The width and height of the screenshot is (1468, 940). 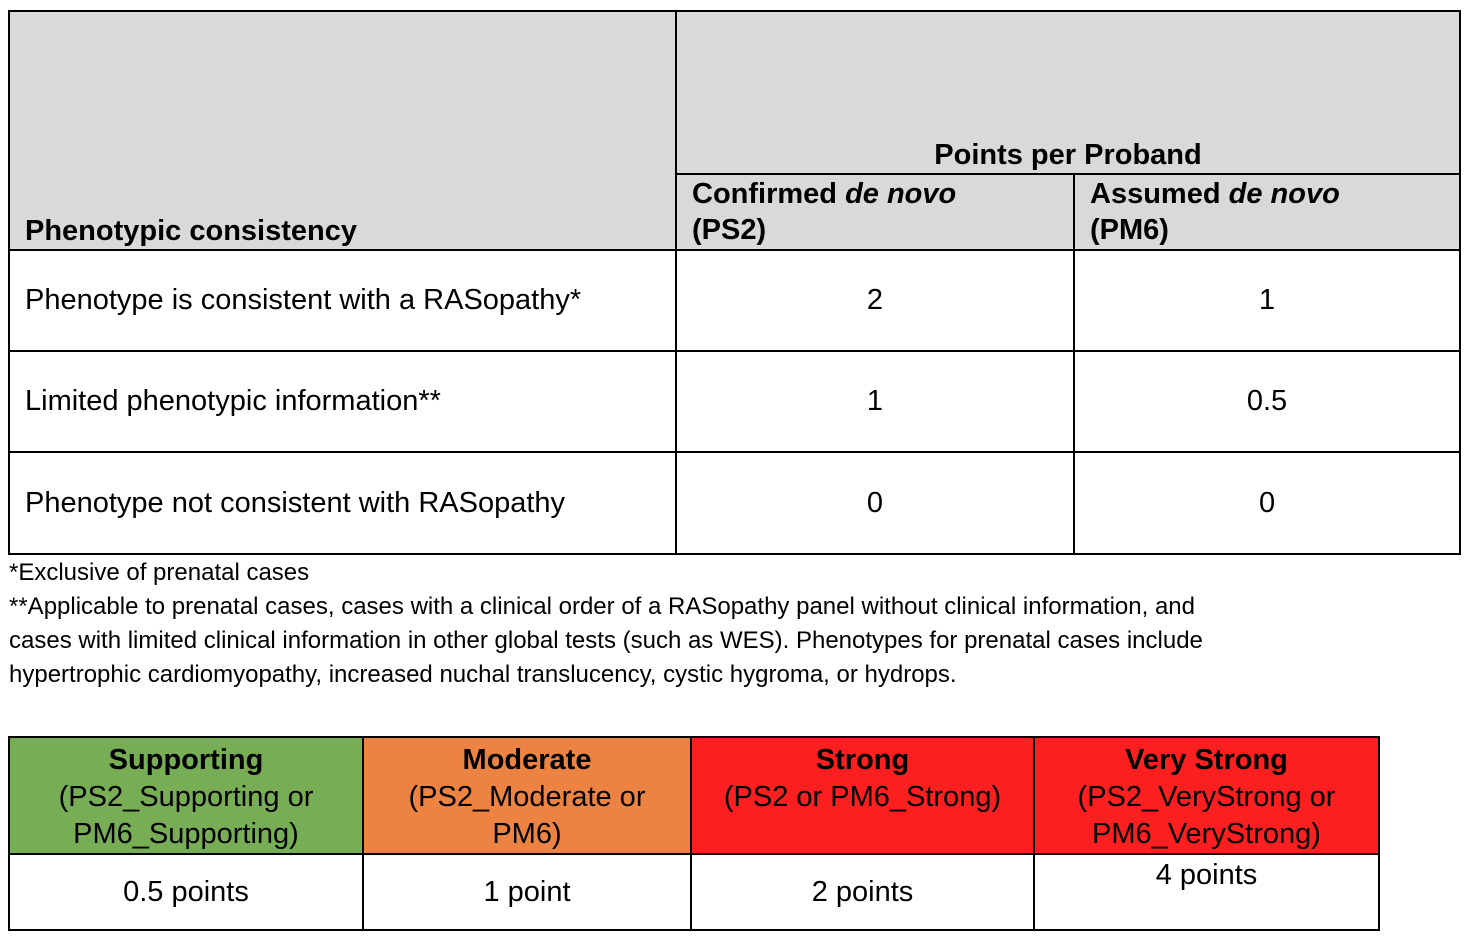 What do you see at coordinates (186, 834) in the screenshot?
I see `level-code-line-2: PM6_Supporting)` at bounding box center [186, 834].